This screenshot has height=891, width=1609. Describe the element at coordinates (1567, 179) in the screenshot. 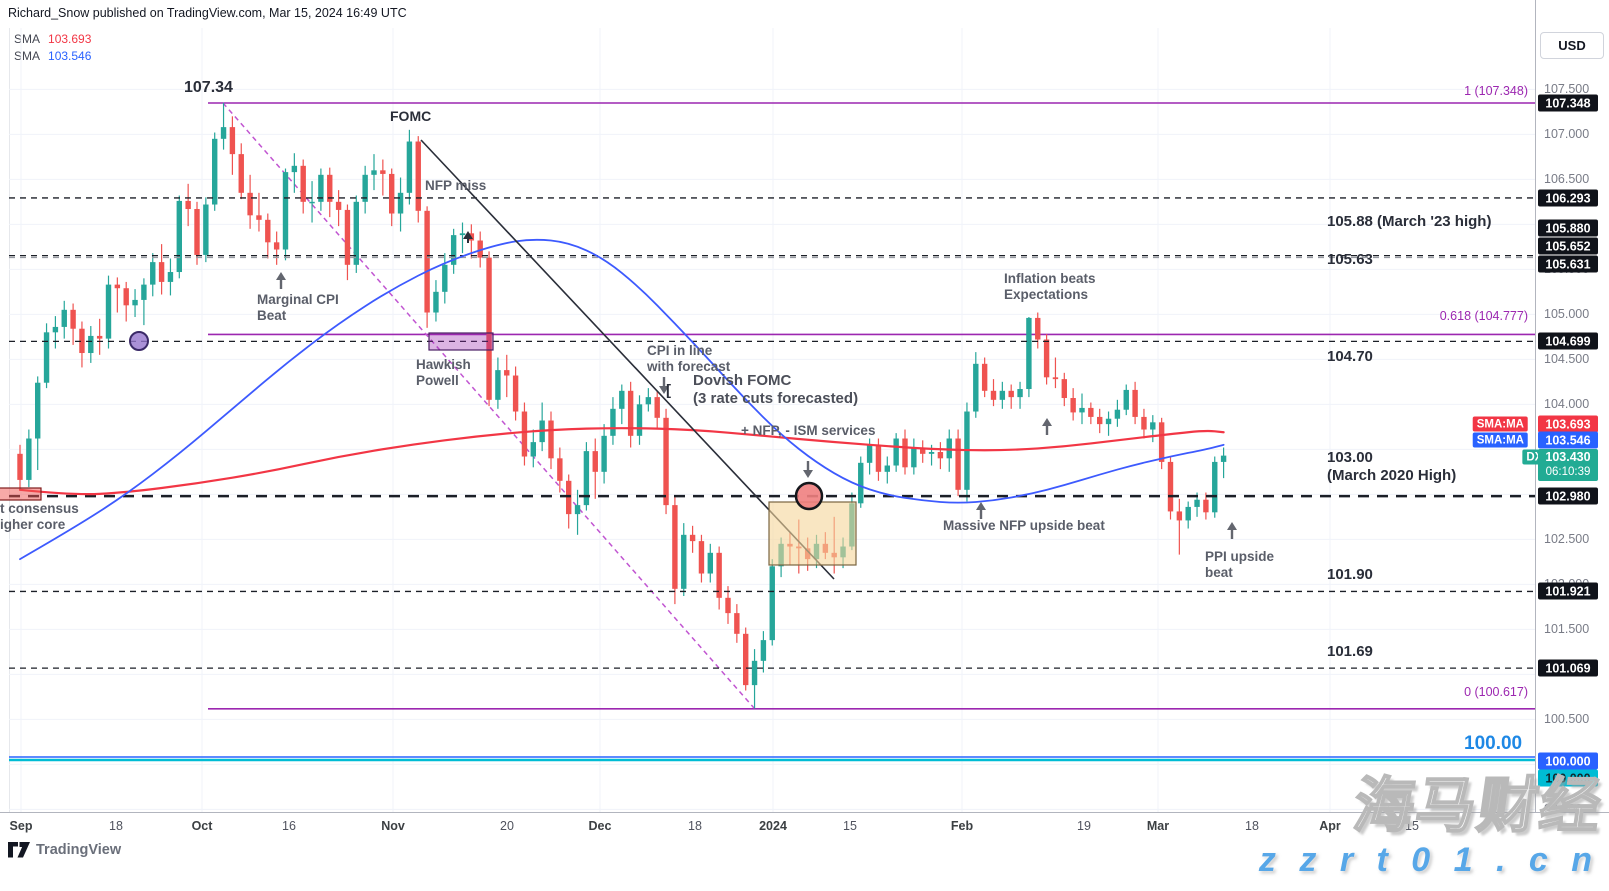

I see `price-tick-label: 106.500` at that location.